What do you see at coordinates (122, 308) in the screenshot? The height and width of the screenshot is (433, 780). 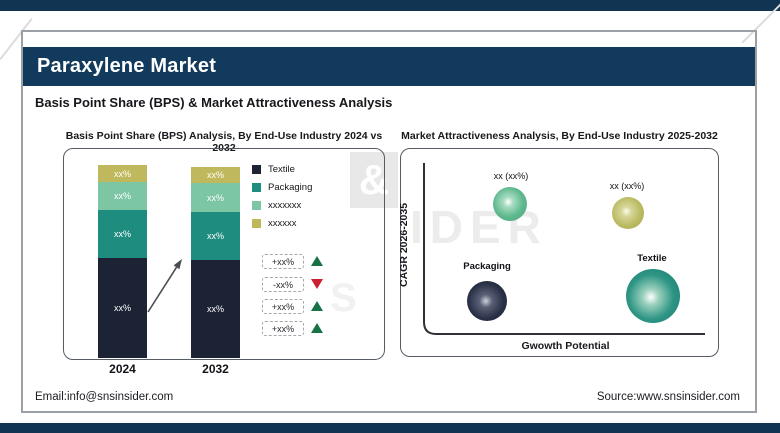 I see `bar-2024-segment-textile: xx%` at bounding box center [122, 308].